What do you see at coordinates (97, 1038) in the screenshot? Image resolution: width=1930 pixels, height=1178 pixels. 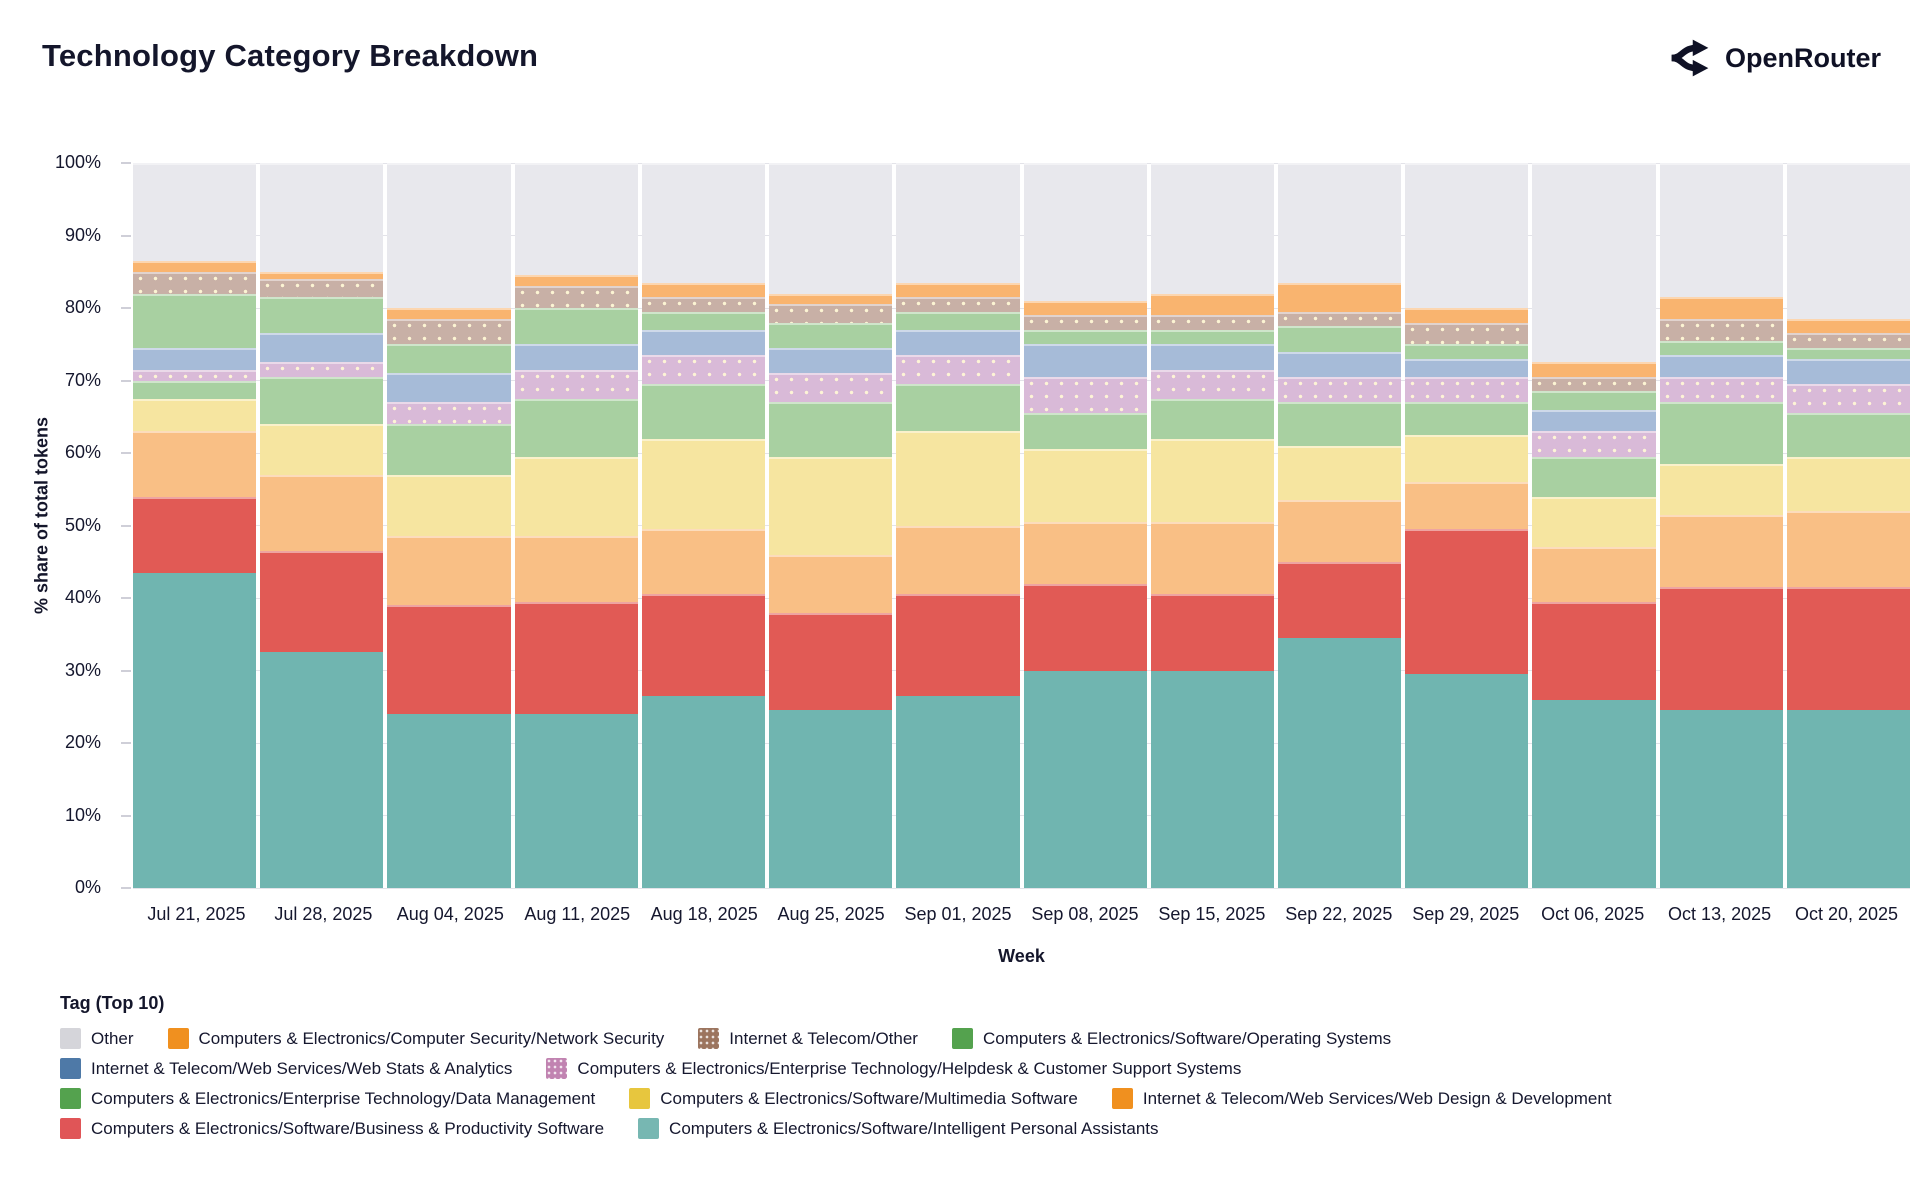 I see `legend-item-other: Other` at bounding box center [97, 1038].